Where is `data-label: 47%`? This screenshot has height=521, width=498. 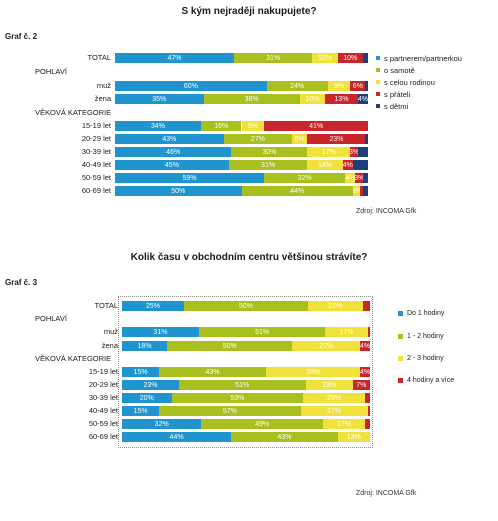 data-label: 47% is located at coordinates (174, 58).